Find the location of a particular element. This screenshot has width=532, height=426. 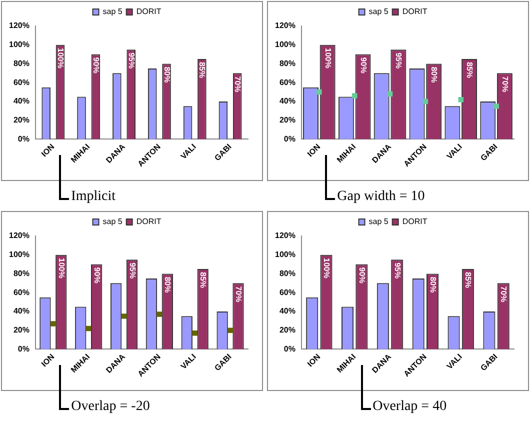

text: Overlap = 40 is located at coordinates (409, 407).